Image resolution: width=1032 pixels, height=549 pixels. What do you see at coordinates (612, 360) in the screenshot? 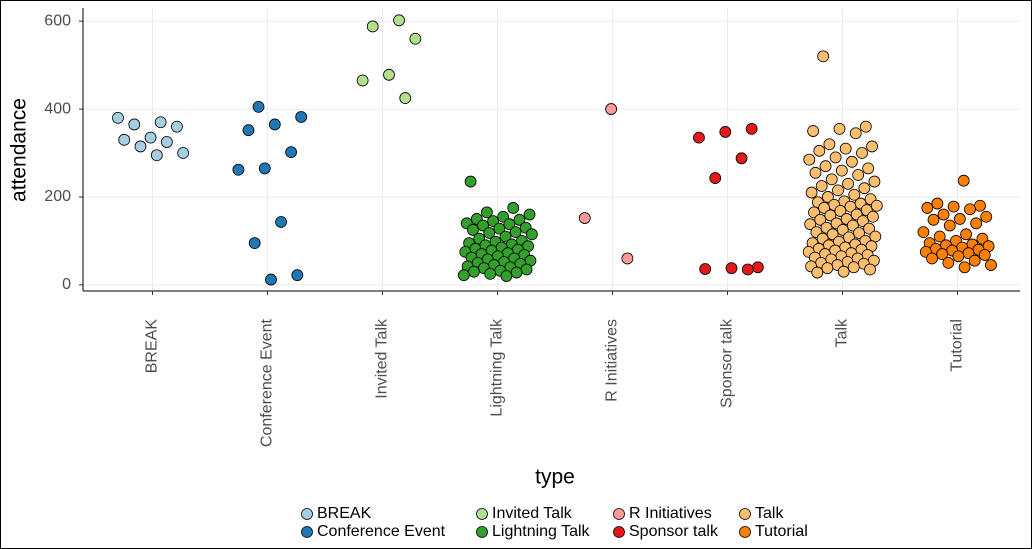
I see `x-tick-label: R Initiatives` at bounding box center [612, 360].